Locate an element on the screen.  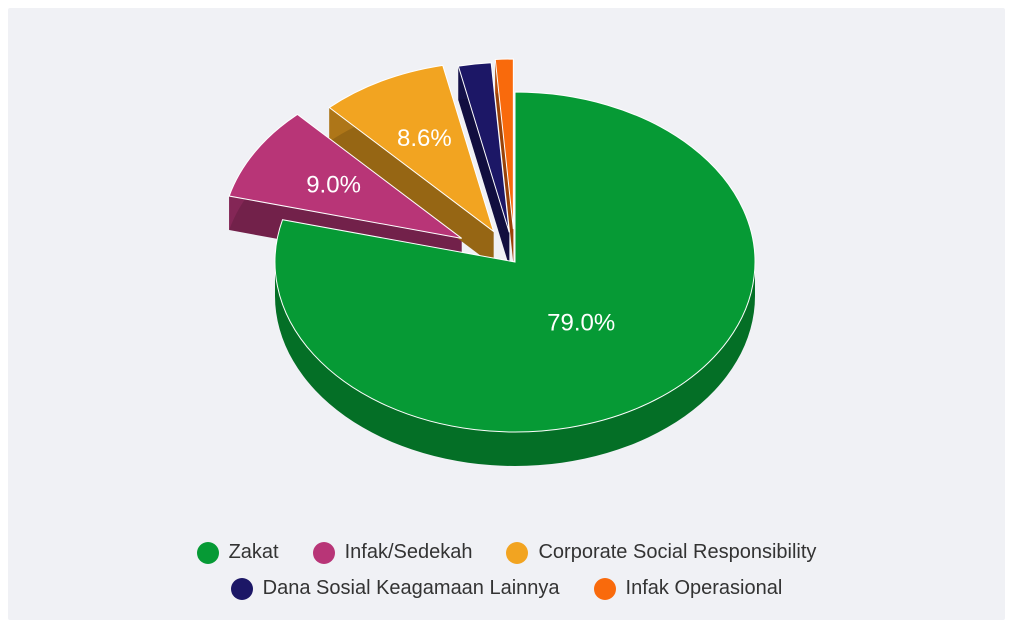
slice-label-corporate-social-responsibility: 8.6% is located at coordinates (424, 138).